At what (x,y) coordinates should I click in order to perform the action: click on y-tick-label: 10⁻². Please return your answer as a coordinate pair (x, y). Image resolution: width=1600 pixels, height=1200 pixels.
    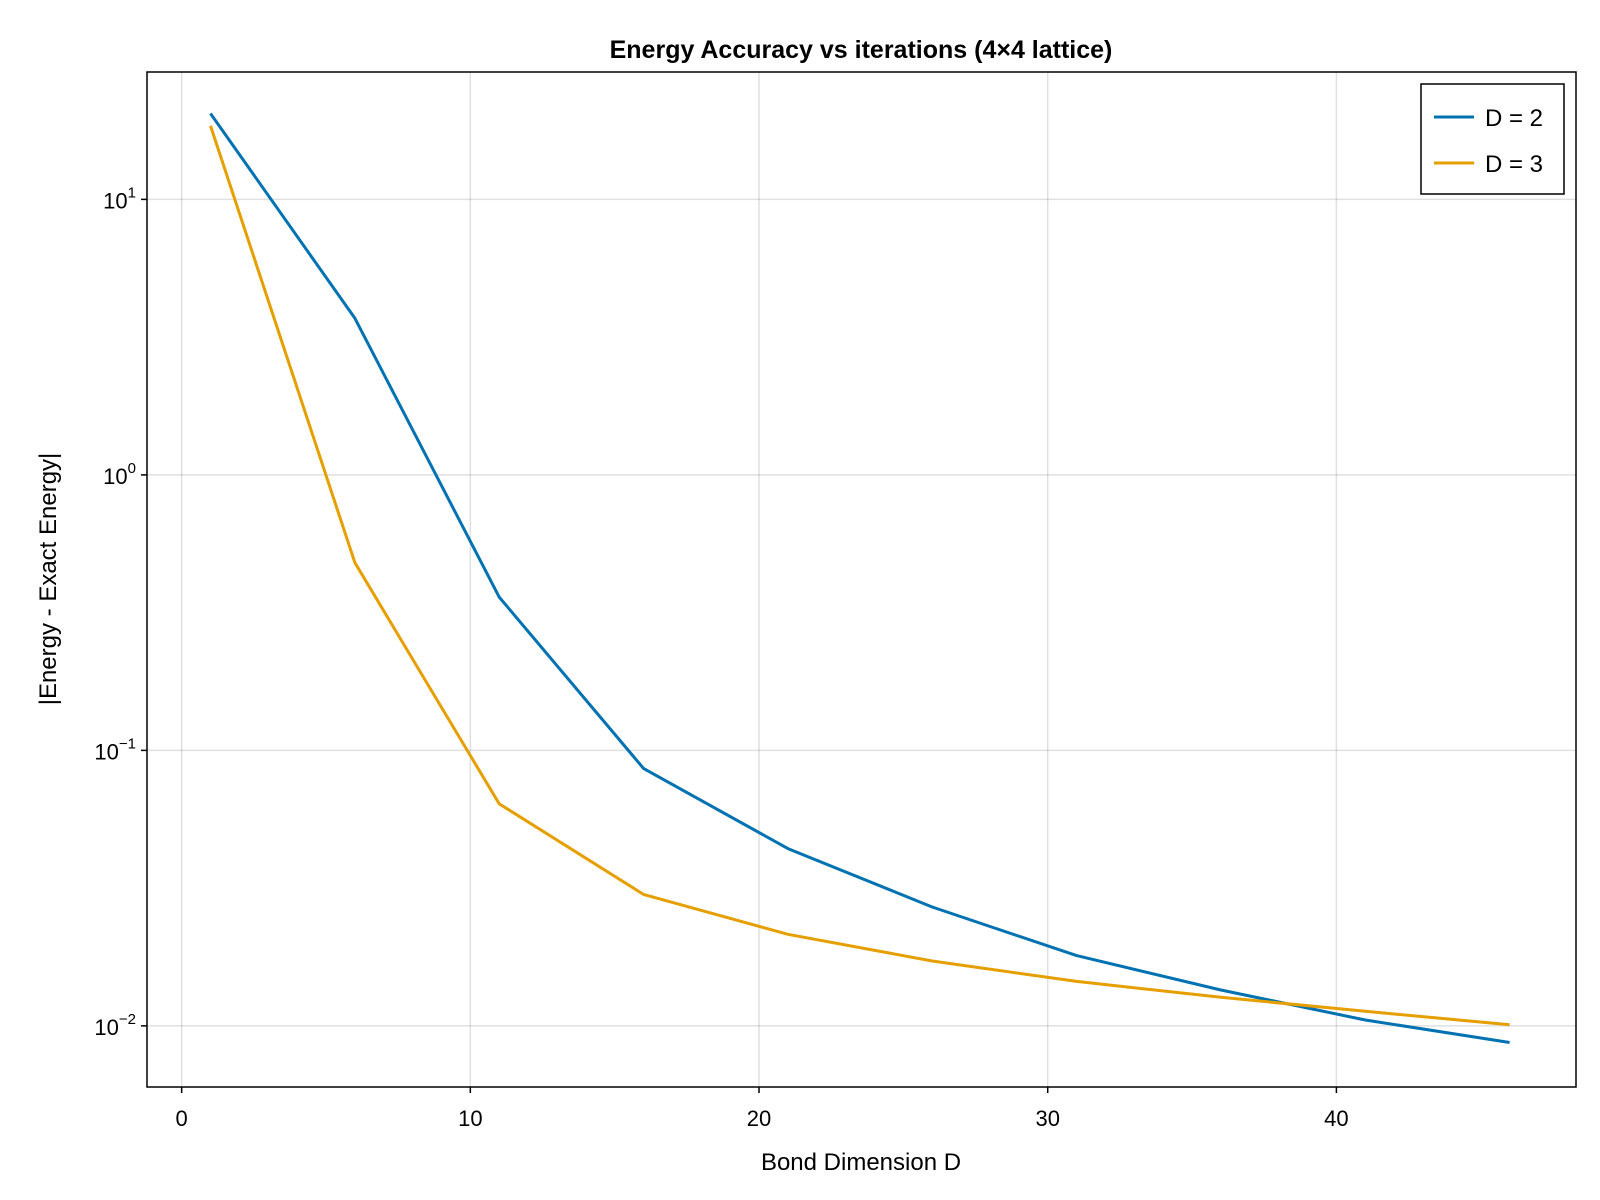
    Looking at the image, I should click on (115, 1025).